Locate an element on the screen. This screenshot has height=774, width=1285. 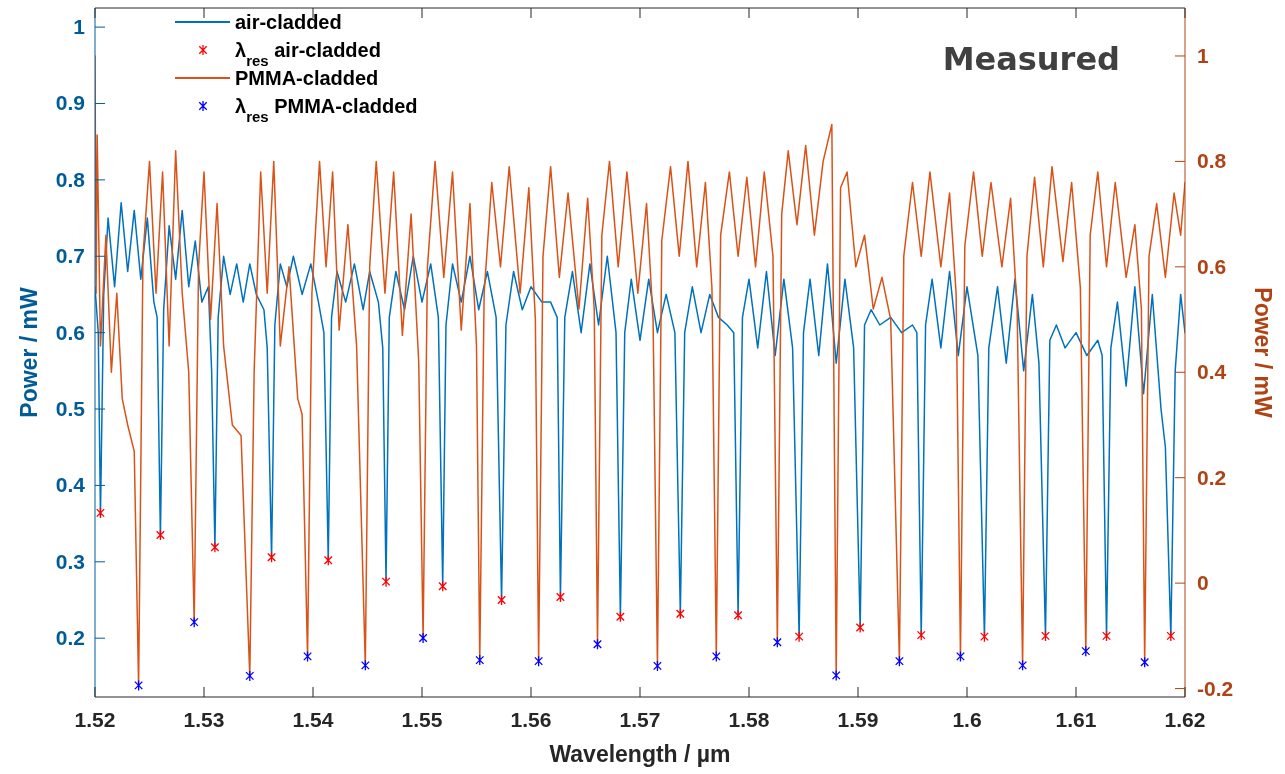
x-tick-label: 1.53 is located at coordinates (204, 719).